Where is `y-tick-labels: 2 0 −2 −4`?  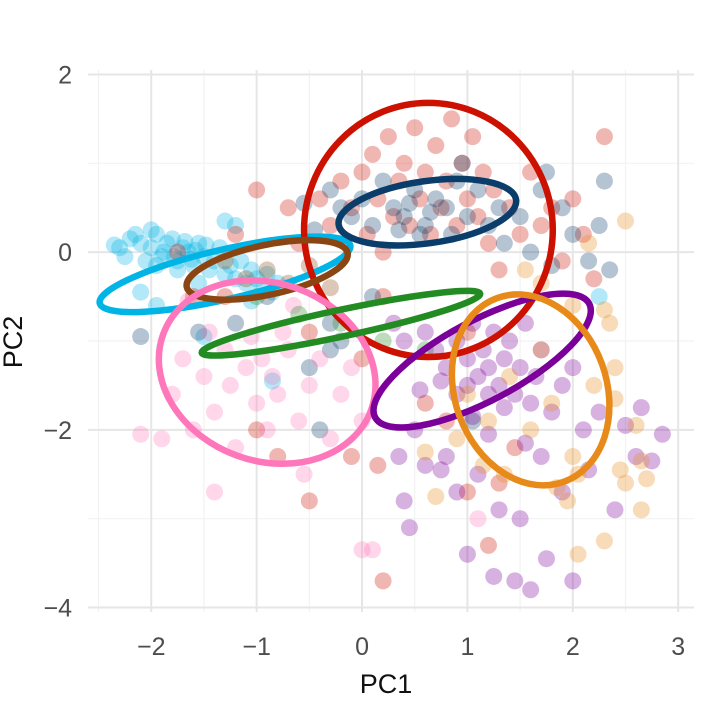 y-tick-labels: 2 0 −2 −4 is located at coordinates (57, 341).